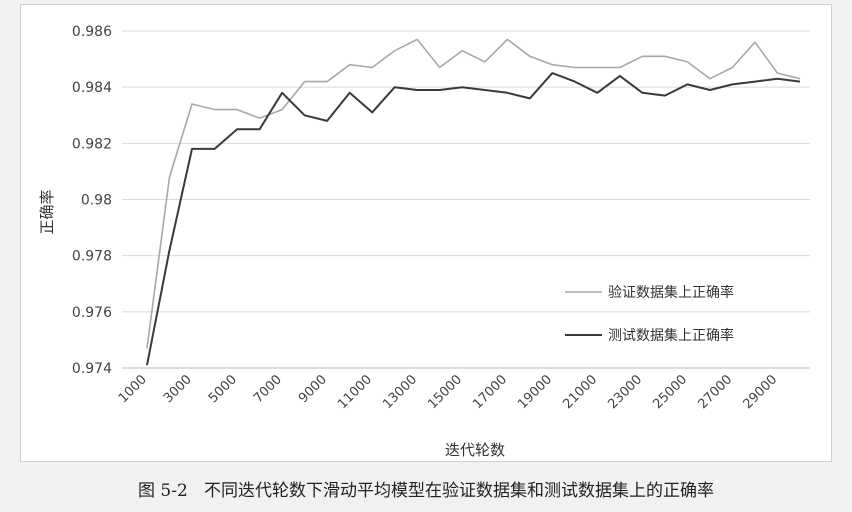 This screenshot has height=512, width=852. Describe the element at coordinates (426, 491) in the screenshot. I see `figure-caption: 图 5-2 不同迭代轮数下滑动平均模型在验证数据集和测试数据集上的正确率` at that location.